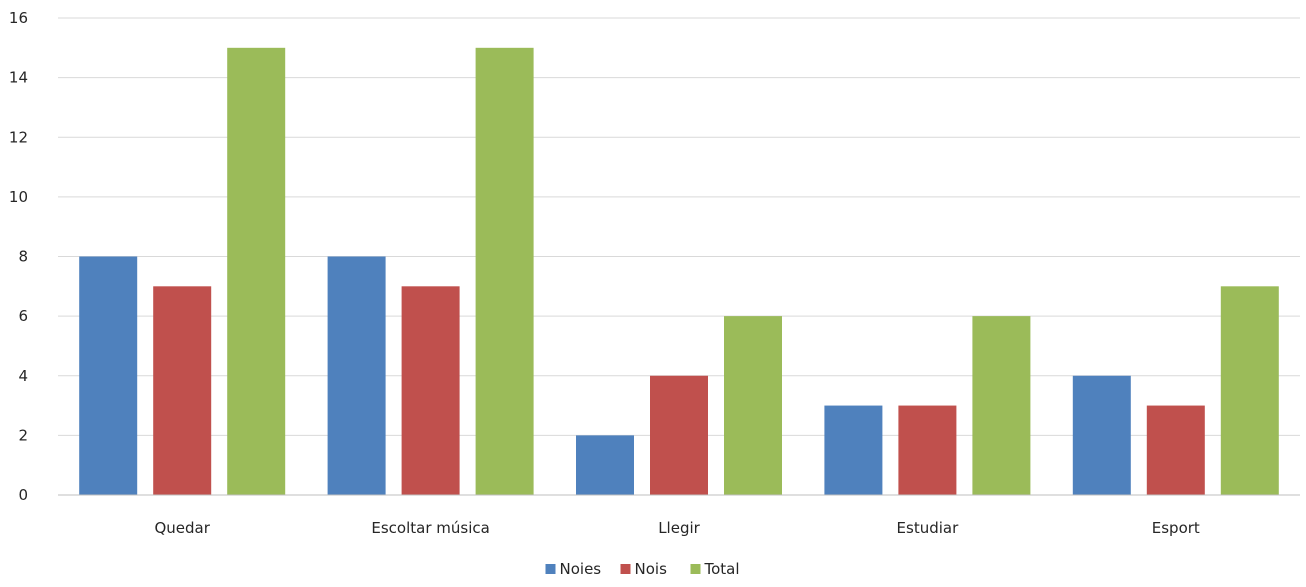  Describe the element at coordinates (23, 495) in the screenshot. I see `y-tick-label: 0` at that location.